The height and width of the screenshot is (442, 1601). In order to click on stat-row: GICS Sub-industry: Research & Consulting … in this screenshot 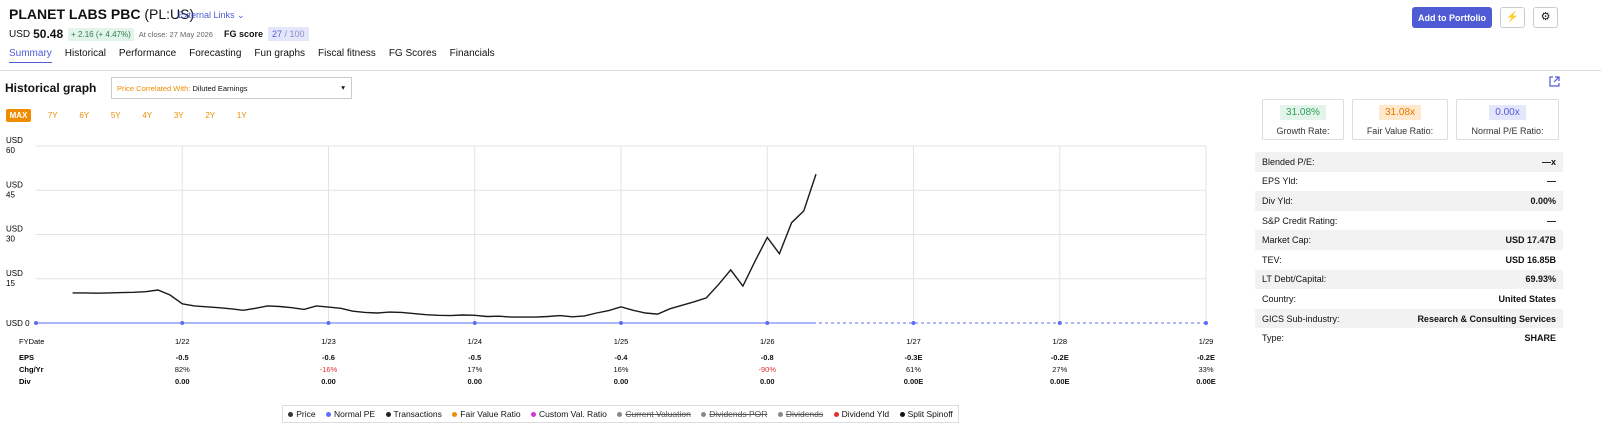, I will do `click(1409, 318)`.